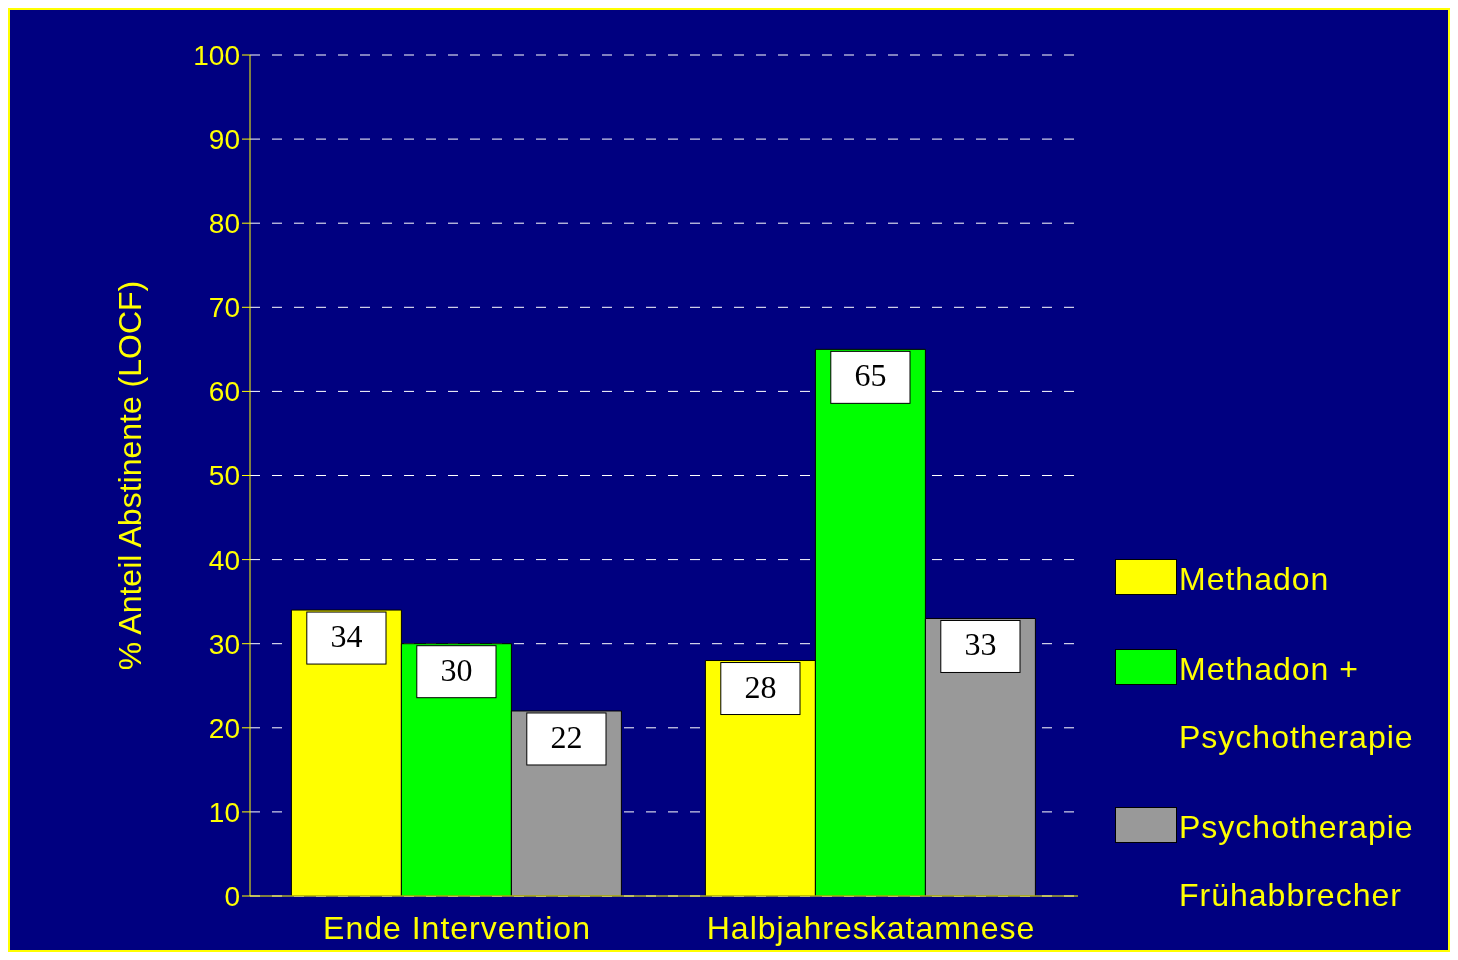  Describe the element at coordinates (224, 140) in the screenshot. I see `y-tick-label: 90` at that location.